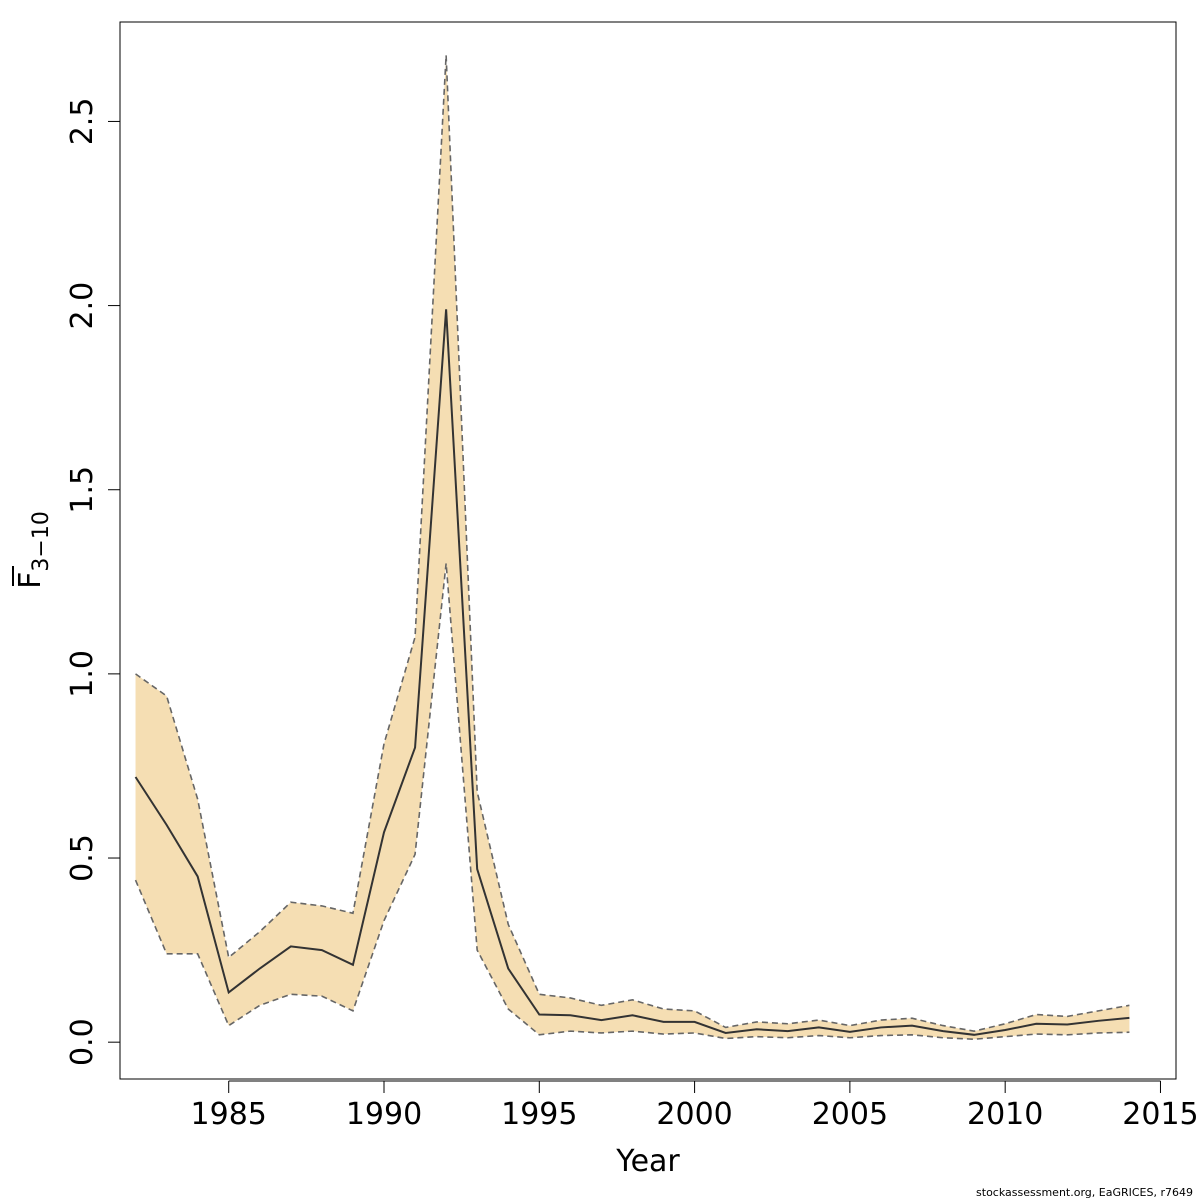  I want to click on y-tick-label: 2.5, so click(82, 122).